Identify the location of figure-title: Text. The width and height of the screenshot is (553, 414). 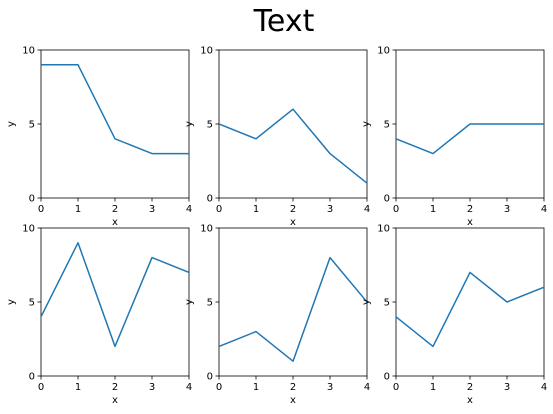
(284, 21).